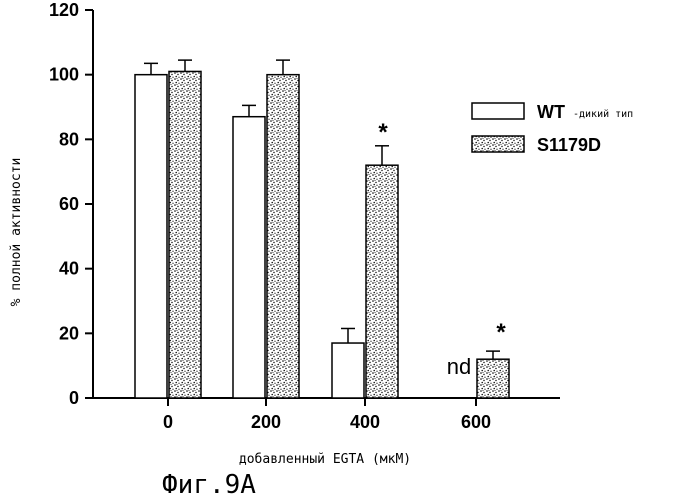 Image resolution: width=678 pixels, height=500 pixels. I want to click on legend-swatch-s1179d, so click(498, 144).